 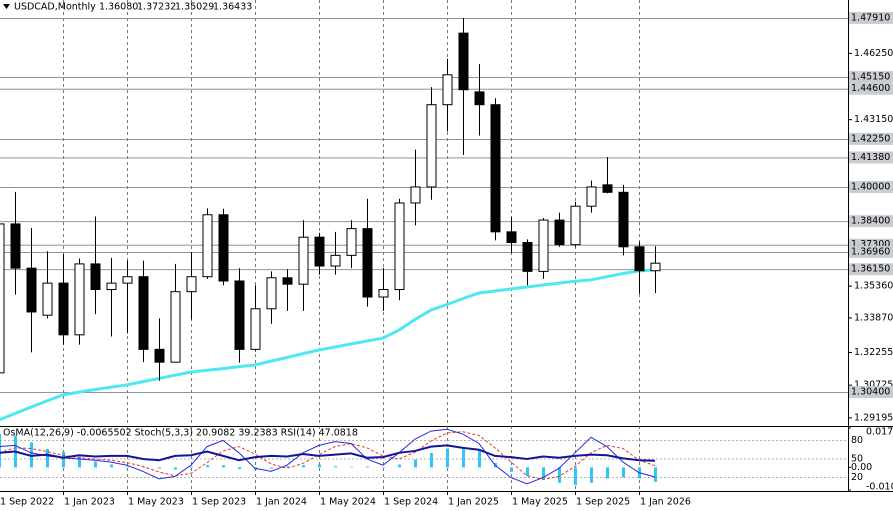 What do you see at coordinates (857, 459) in the screenshot?
I see `stoch-tick-label: 50` at bounding box center [857, 459].